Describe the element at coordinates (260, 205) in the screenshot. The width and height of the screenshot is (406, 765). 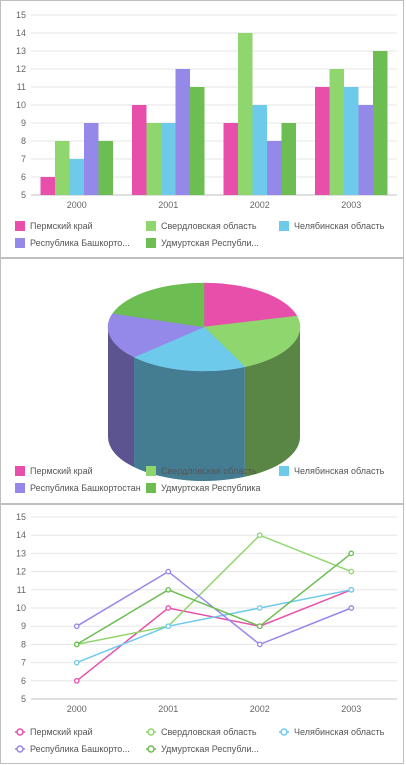
I see `x-tick-label: 2002` at that location.